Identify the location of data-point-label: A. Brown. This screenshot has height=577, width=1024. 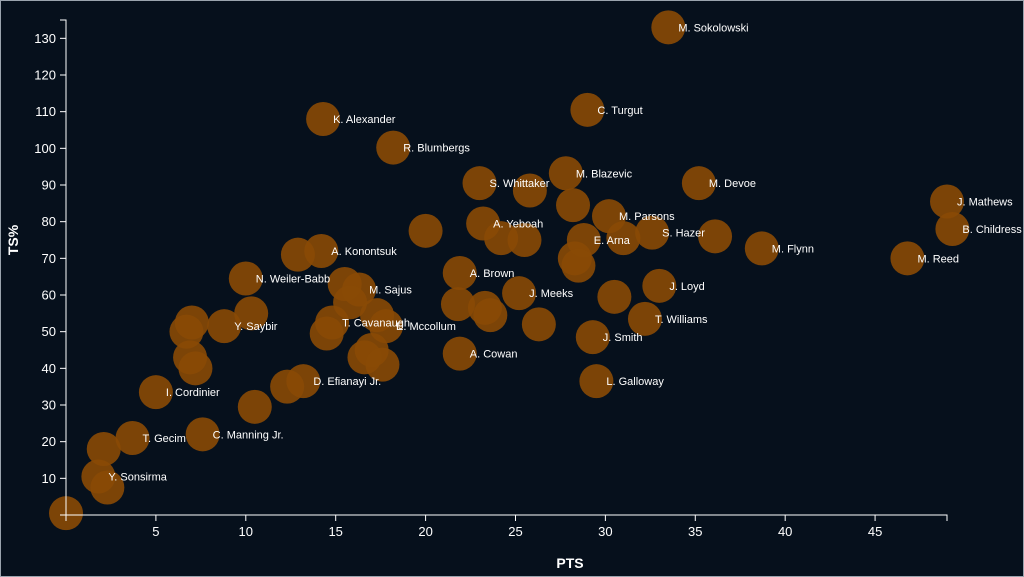
(492, 274).